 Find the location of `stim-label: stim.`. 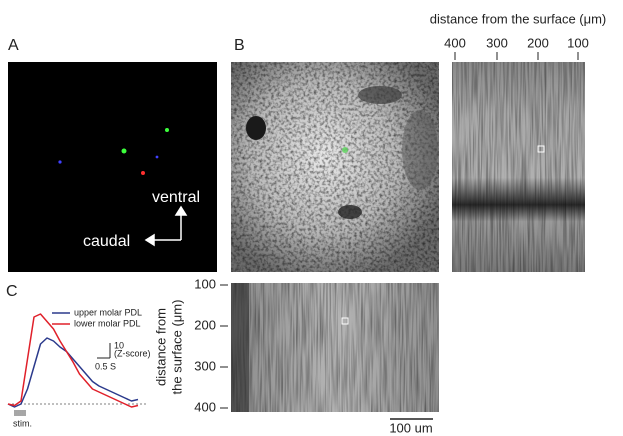

stim-label: stim. is located at coordinates (22, 423).